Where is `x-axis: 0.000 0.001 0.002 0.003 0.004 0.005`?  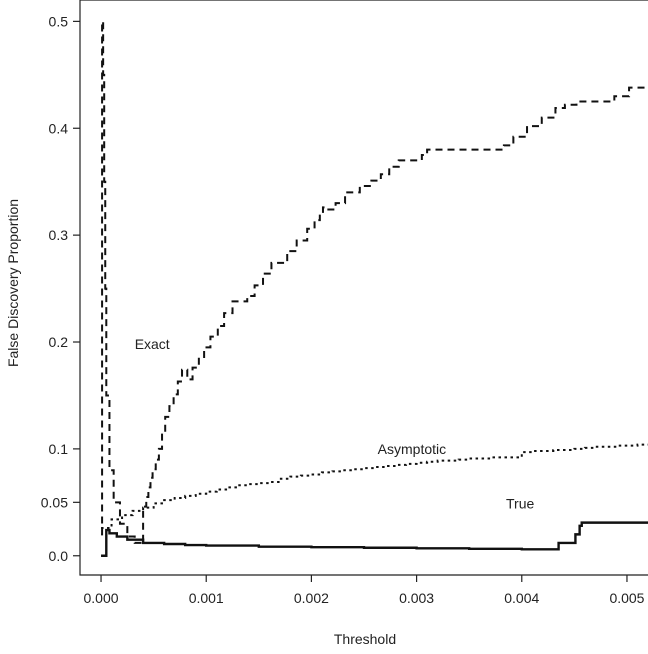 x-axis: 0.000 0.001 0.002 0.003 0.004 0.005 is located at coordinates (364, 590).